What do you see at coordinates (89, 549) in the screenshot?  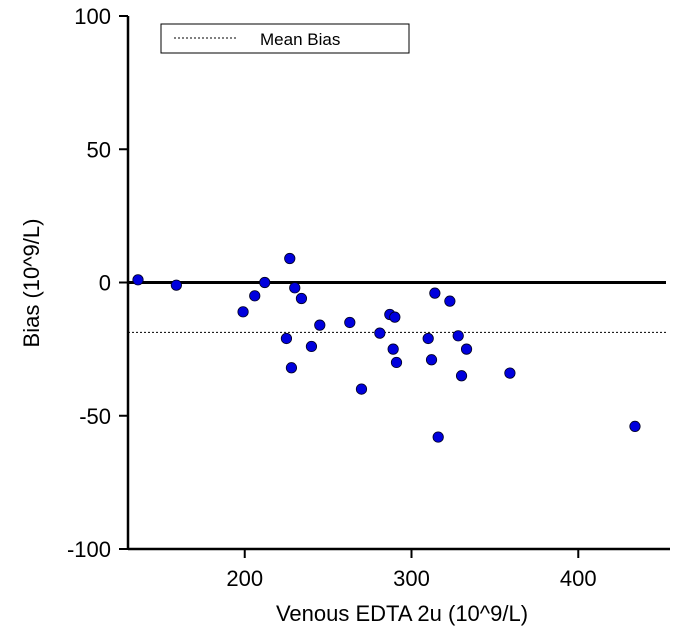 I see `y-tick-label--100: -100` at bounding box center [89, 549].